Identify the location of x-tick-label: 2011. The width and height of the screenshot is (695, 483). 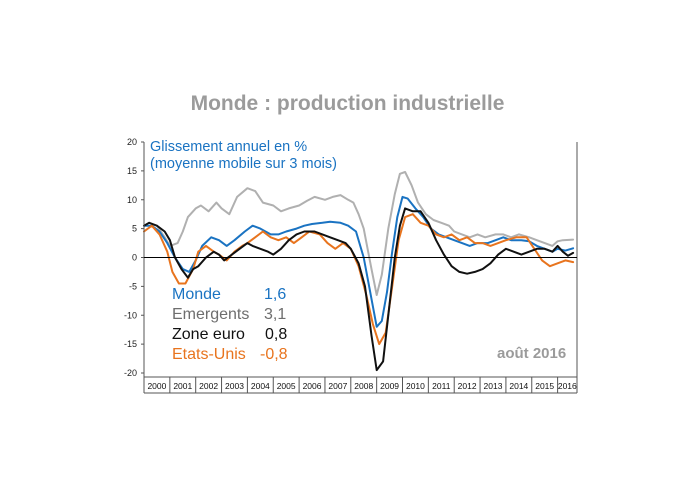
(441, 386).